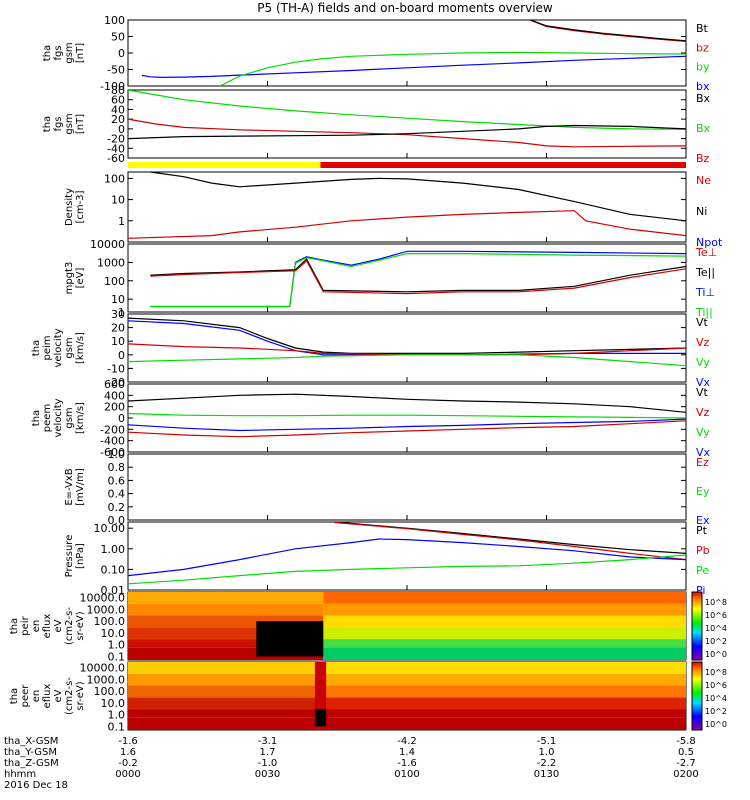 The height and width of the screenshot is (800, 750). What do you see at coordinates (452, 68) in the screenshot?
I see `series-line-by` at bounding box center [452, 68].